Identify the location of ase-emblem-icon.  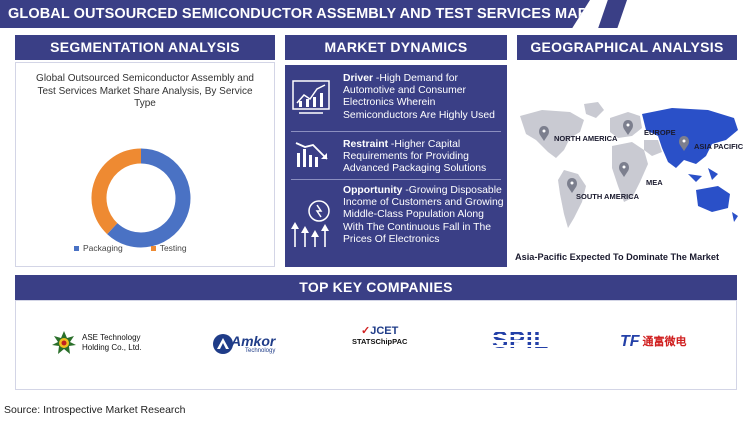
(64, 342).